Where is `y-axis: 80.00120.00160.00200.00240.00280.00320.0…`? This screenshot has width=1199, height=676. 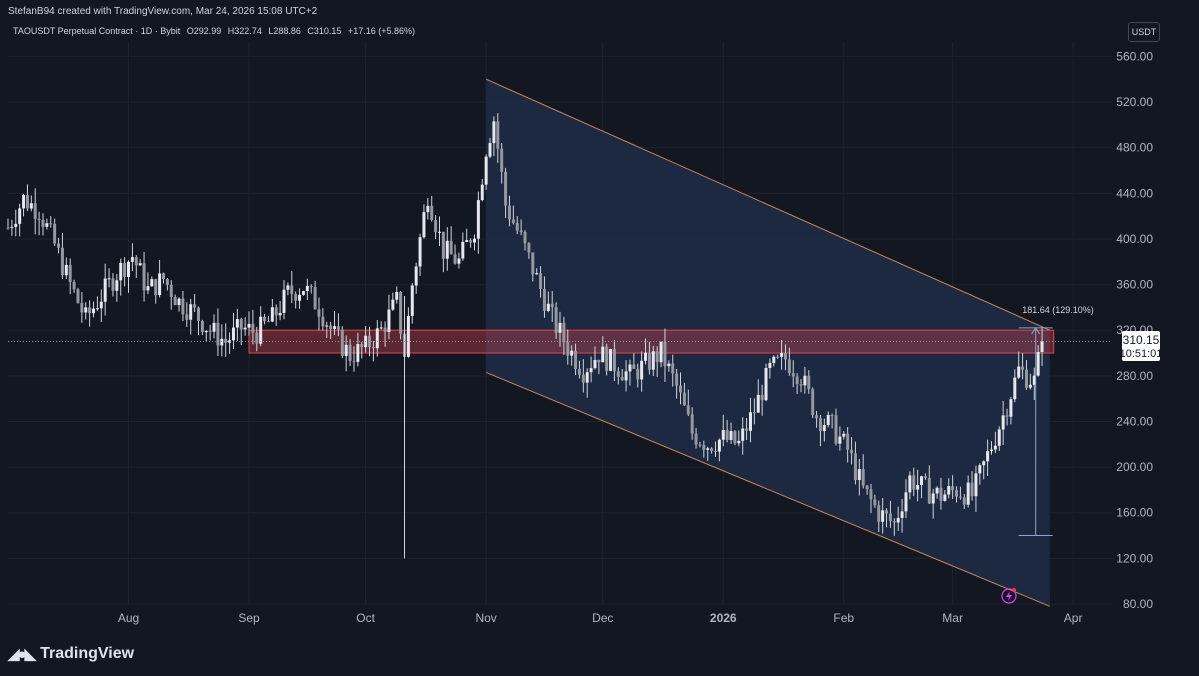 y-axis: 80.00120.00160.00200.00240.00280.00320.0… is located at coordinates (1134, 330).